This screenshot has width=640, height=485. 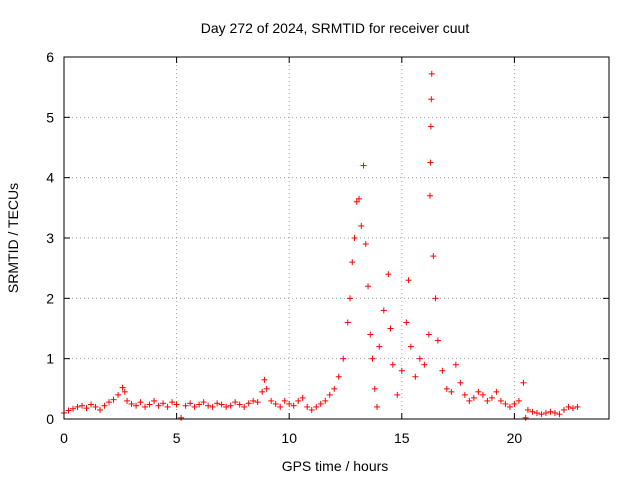 What do you see at coordinates (50, 238) in the screenshot?
I see `y-tick-label: 3` at bounding box center [50, 238].